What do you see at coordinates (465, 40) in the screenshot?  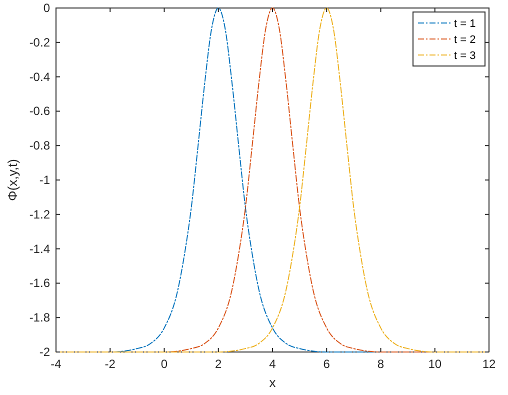 I see `legend-label: t = 2` at bounding box center [465, 40].